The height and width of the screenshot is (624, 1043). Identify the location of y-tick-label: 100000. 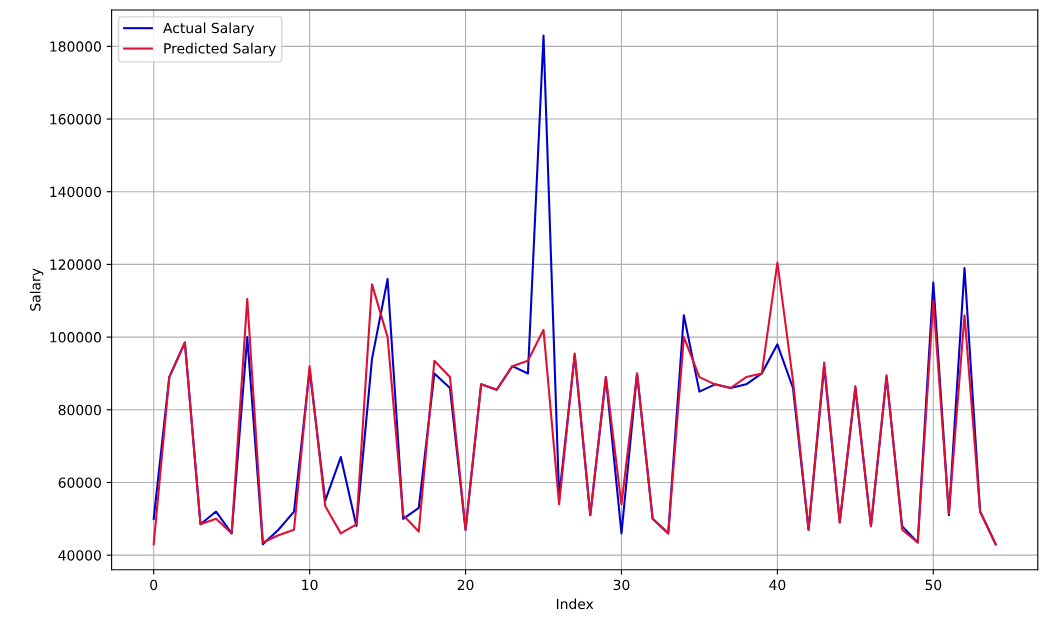
(75, 337).